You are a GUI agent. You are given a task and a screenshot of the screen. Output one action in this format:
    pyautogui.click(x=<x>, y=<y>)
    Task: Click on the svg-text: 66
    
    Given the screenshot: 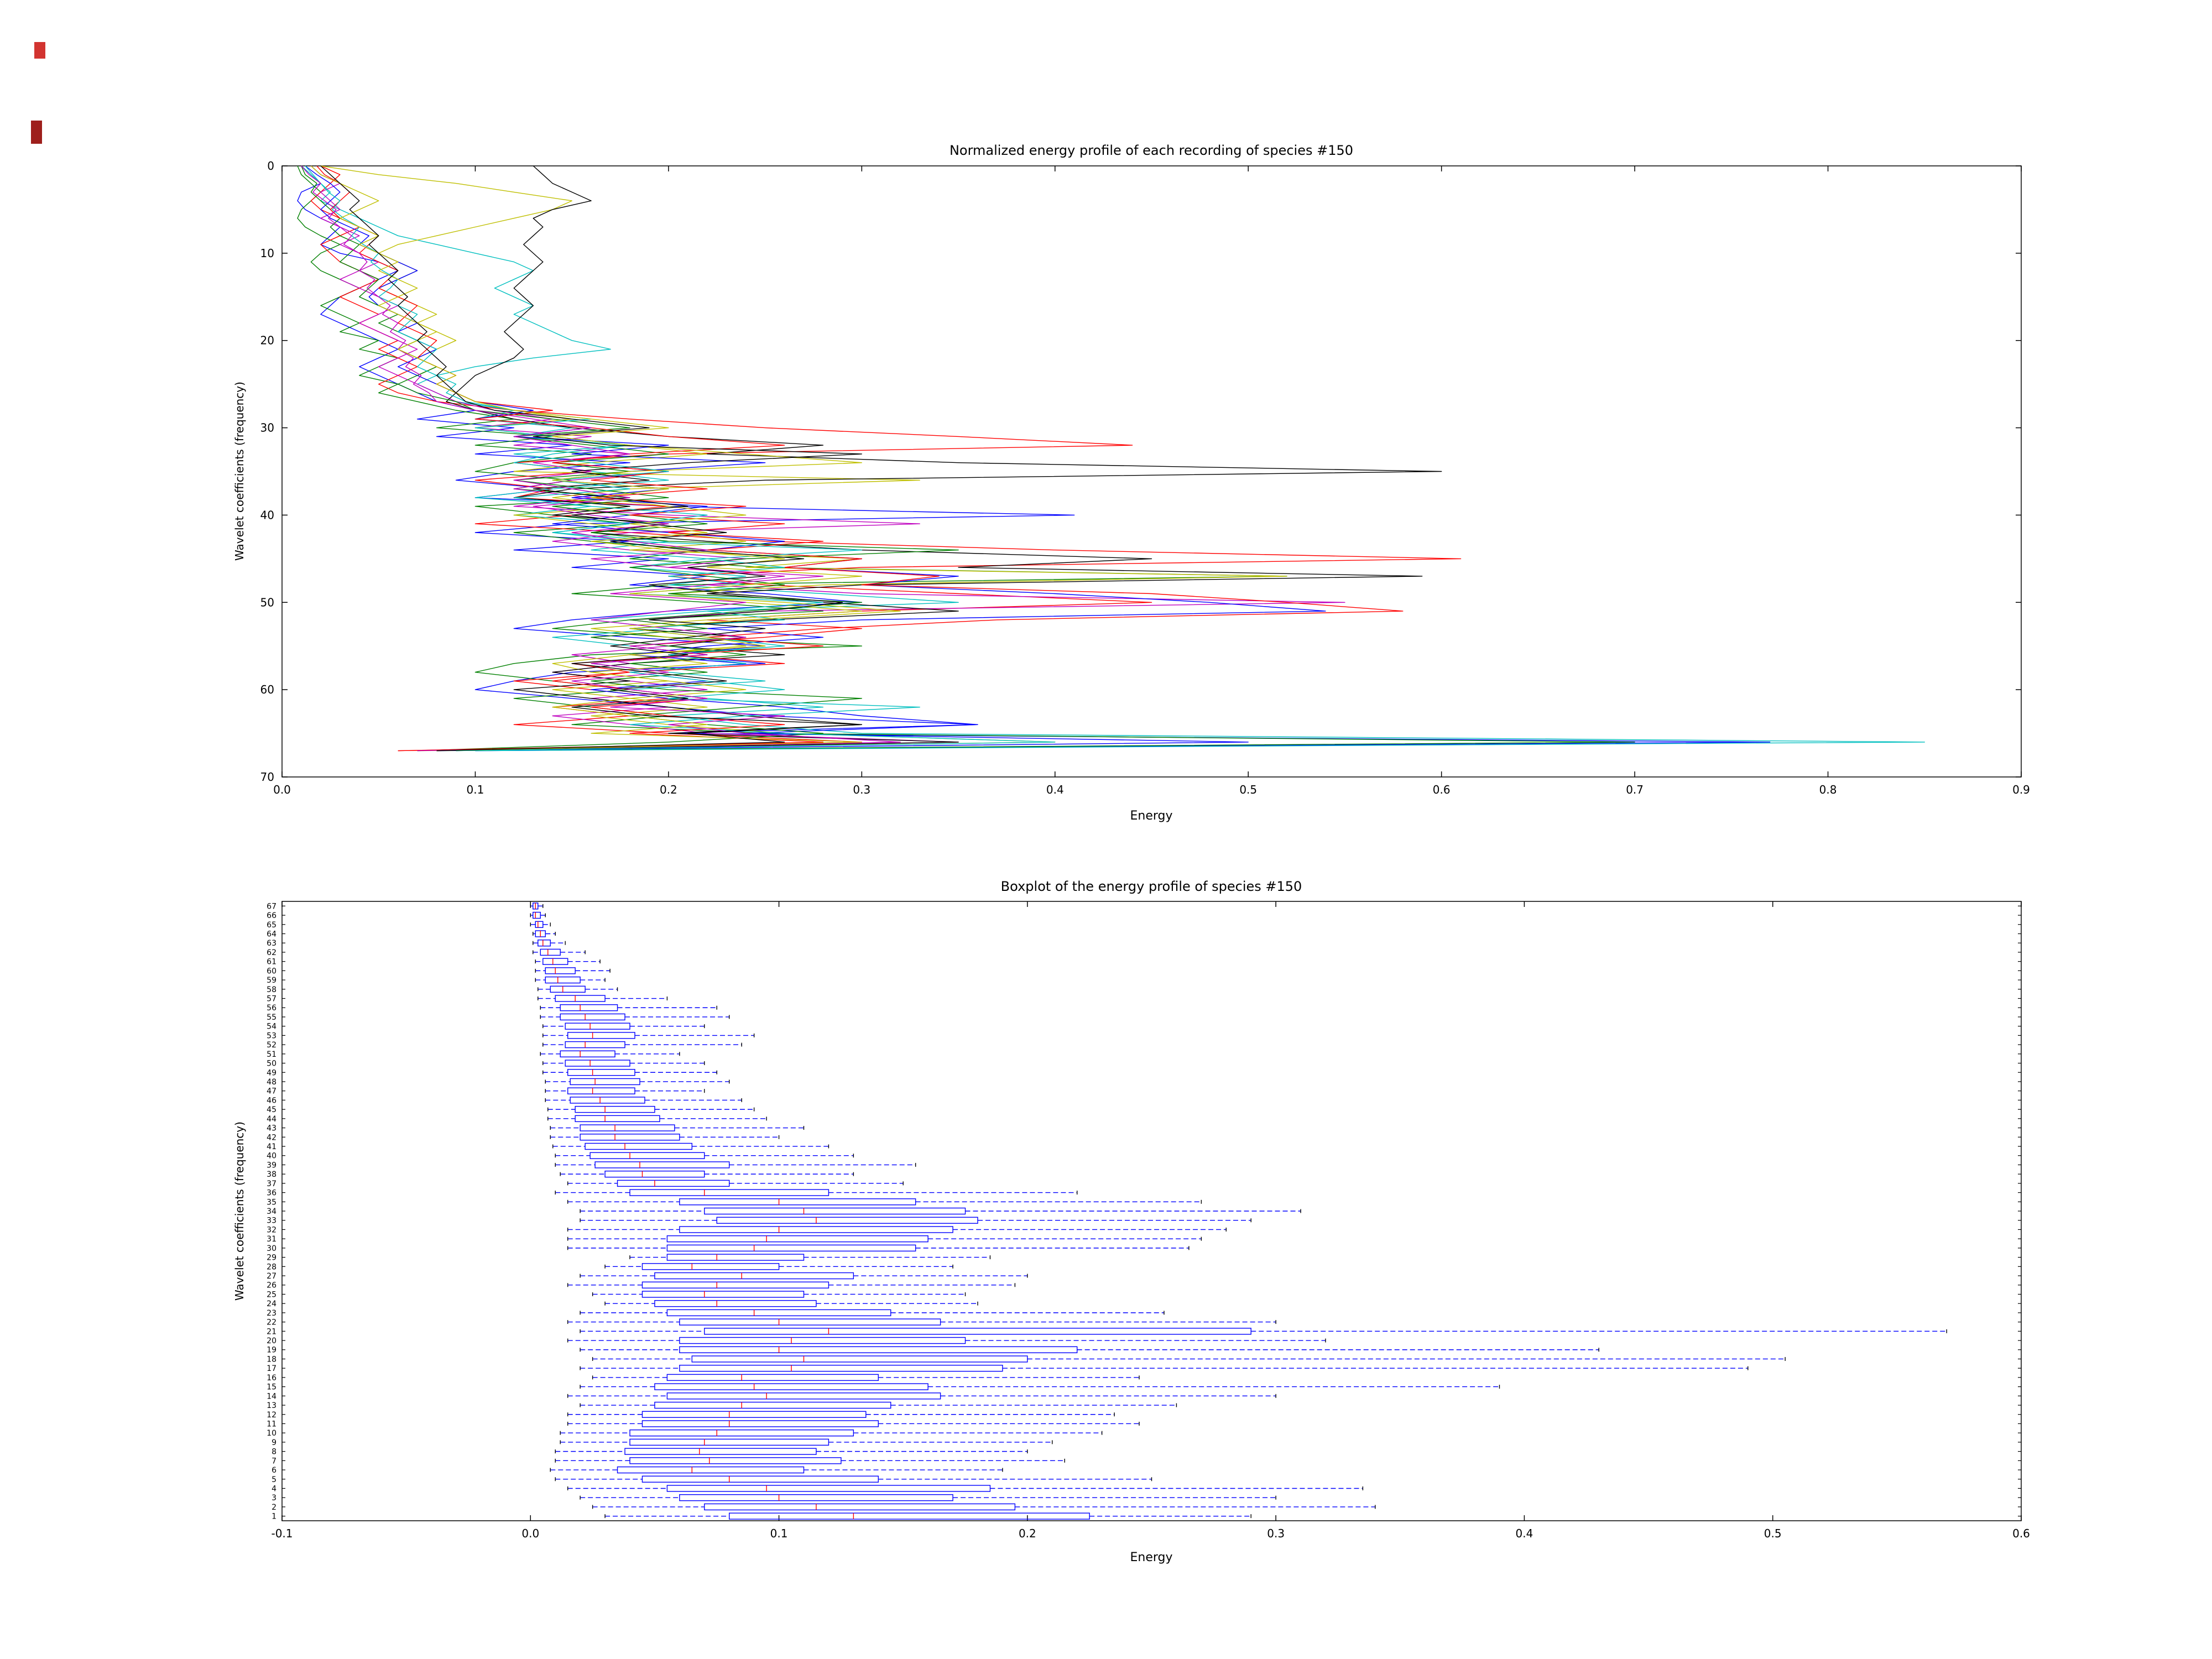 What is the action you would take?
    pyautogui.click(x=272, y=916)
    